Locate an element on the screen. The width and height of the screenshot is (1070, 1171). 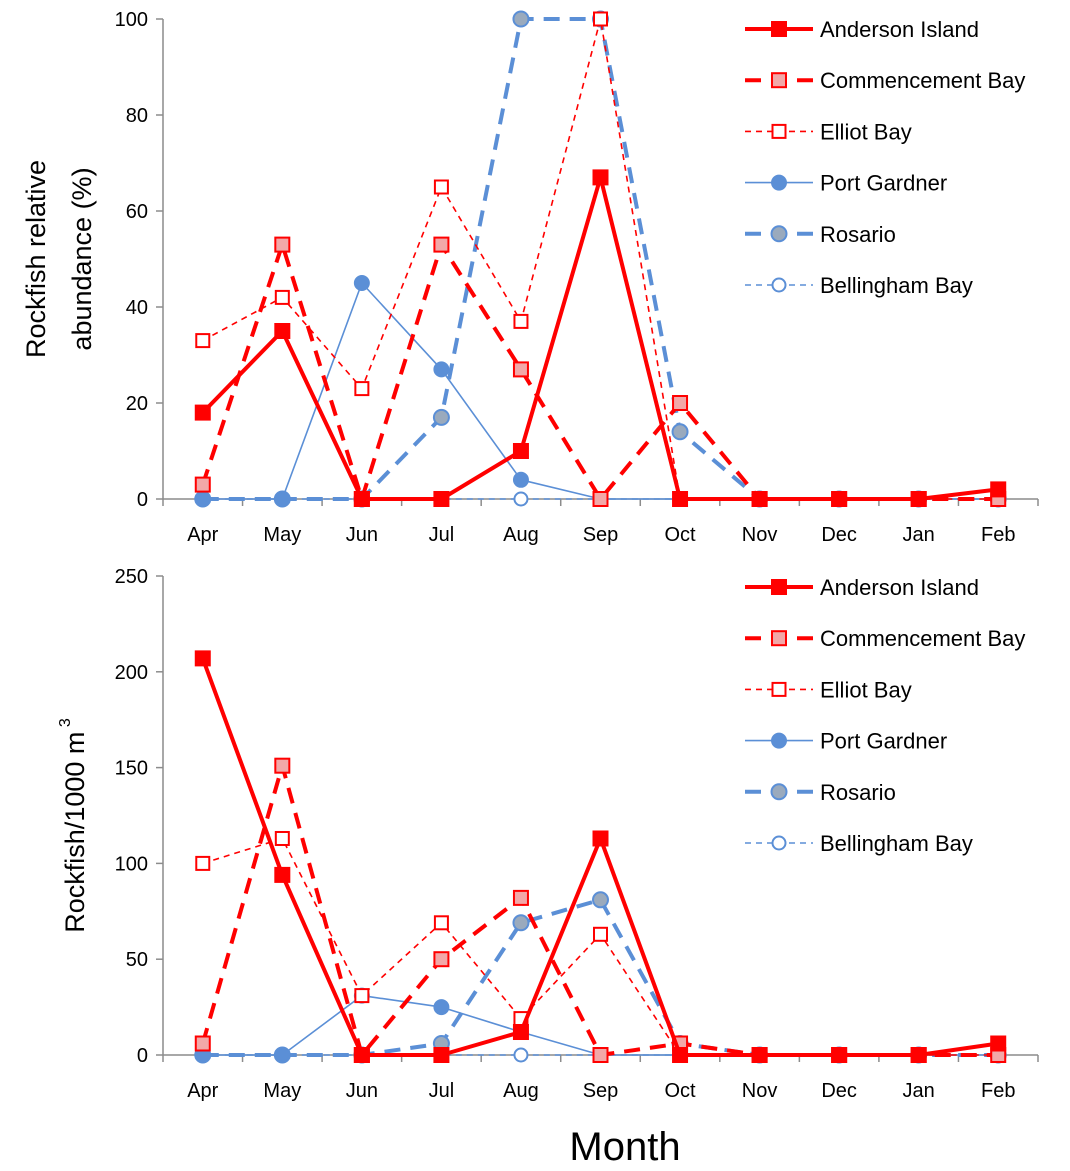
legend-label: Anderson Island is located at coordinates (899, 29).